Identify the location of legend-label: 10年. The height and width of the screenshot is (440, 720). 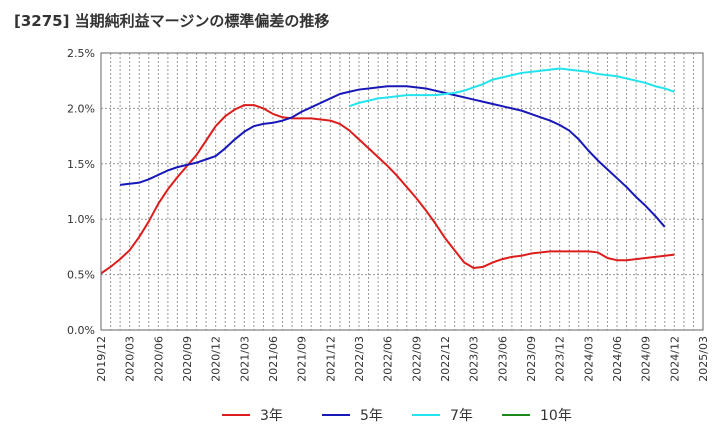
(556, 416).